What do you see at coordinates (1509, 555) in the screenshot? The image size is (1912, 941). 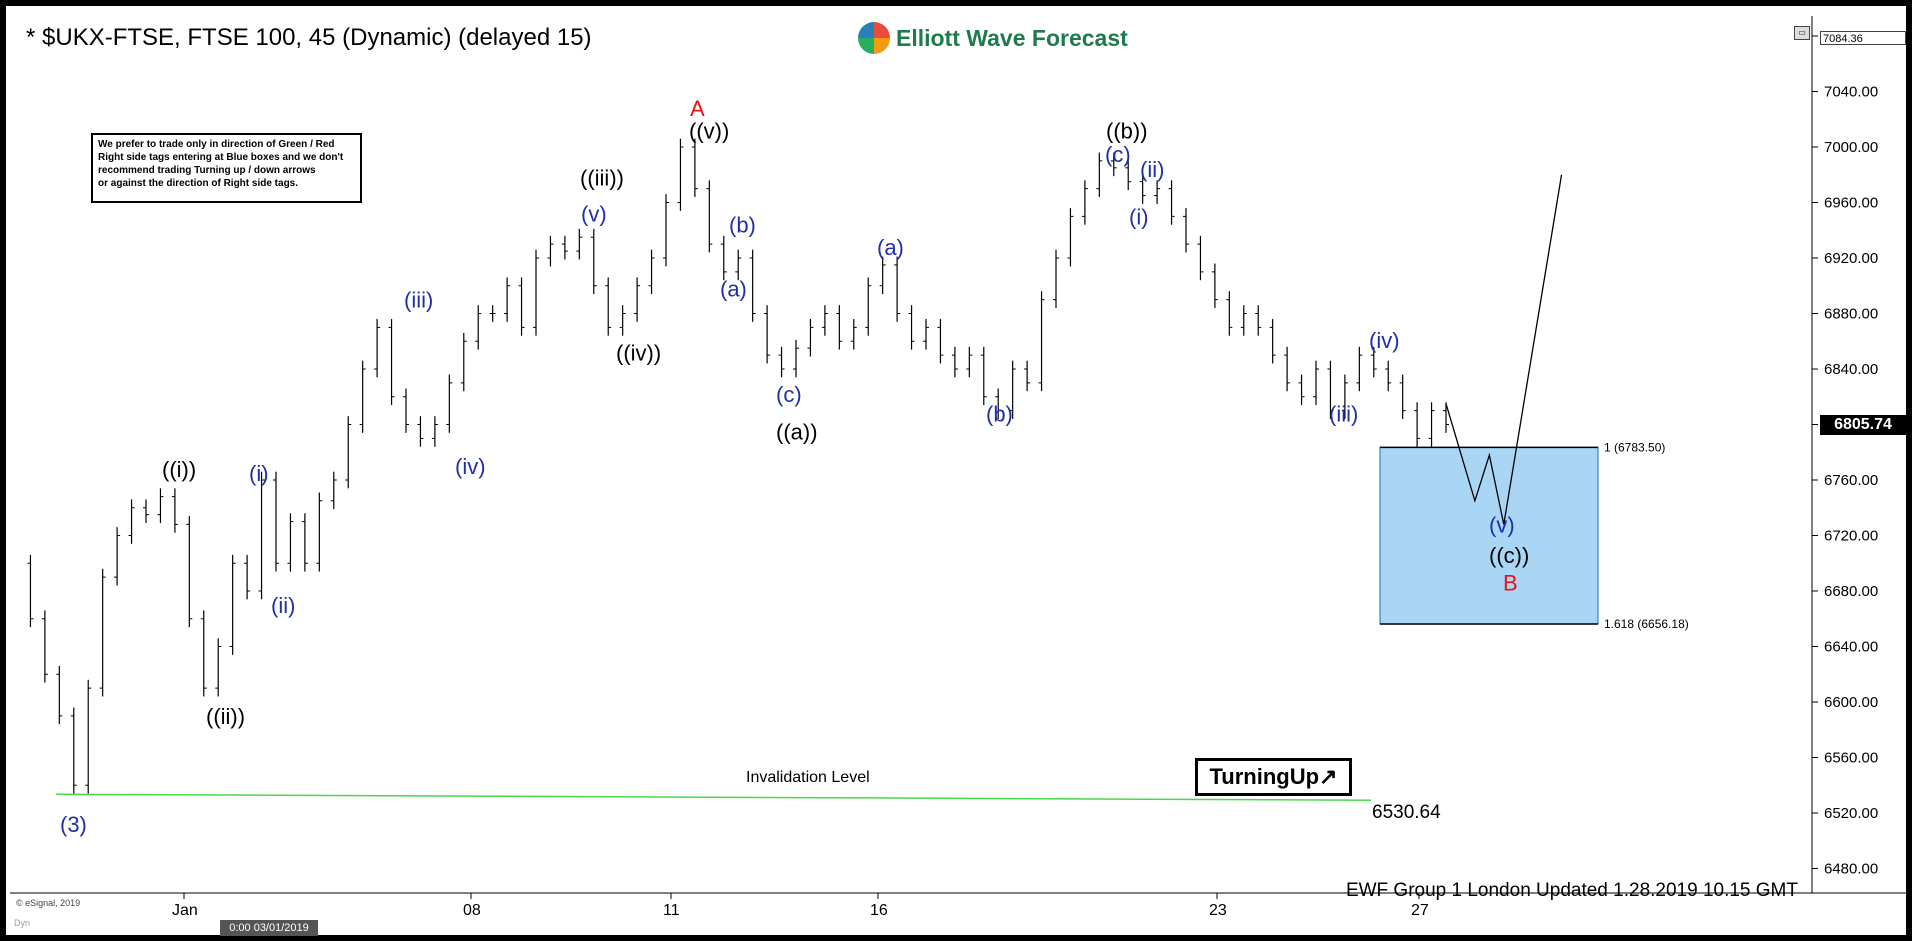 I see `wave-label: ((c))` at bounding box center [1509, 555].